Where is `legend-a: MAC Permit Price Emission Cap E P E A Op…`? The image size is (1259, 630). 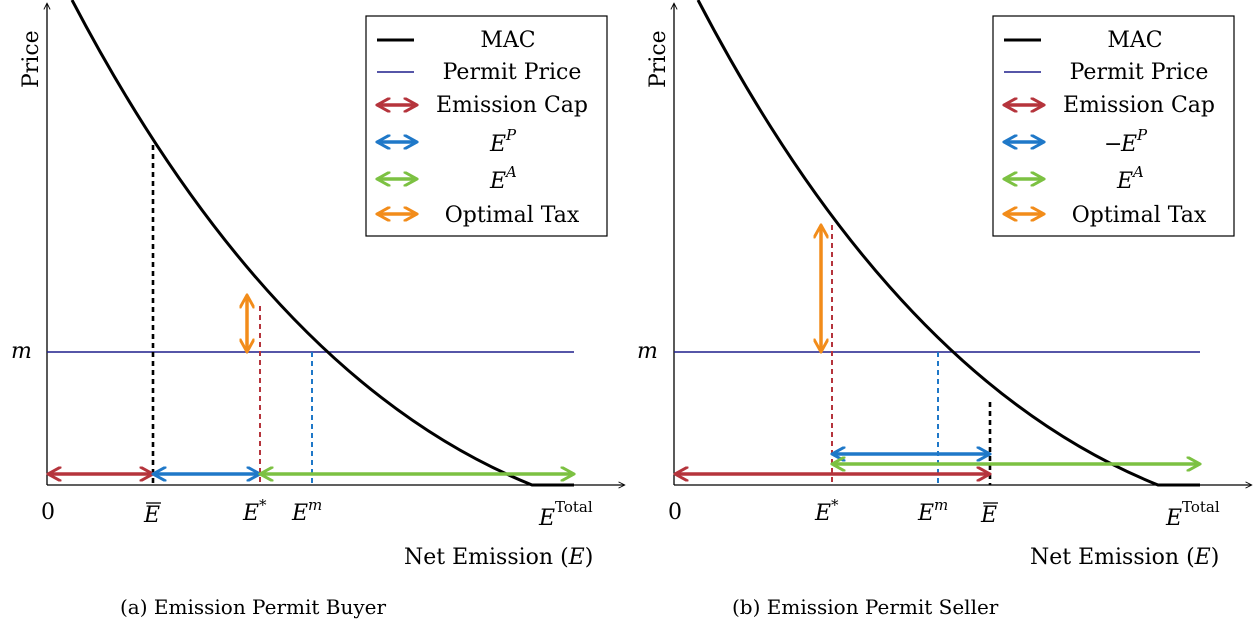
legend-a: MAC Permit Price Emission Cap E P E A Op… is located at coordinates (486, 126).